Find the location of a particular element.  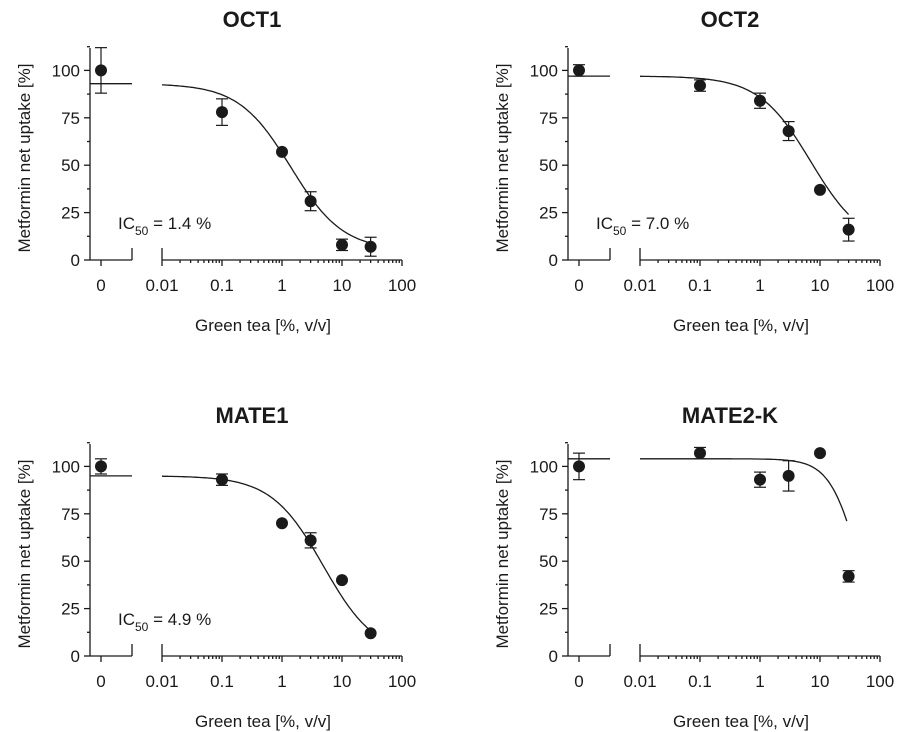

chart-title: OCT2 is located at coordinates (730, 19).